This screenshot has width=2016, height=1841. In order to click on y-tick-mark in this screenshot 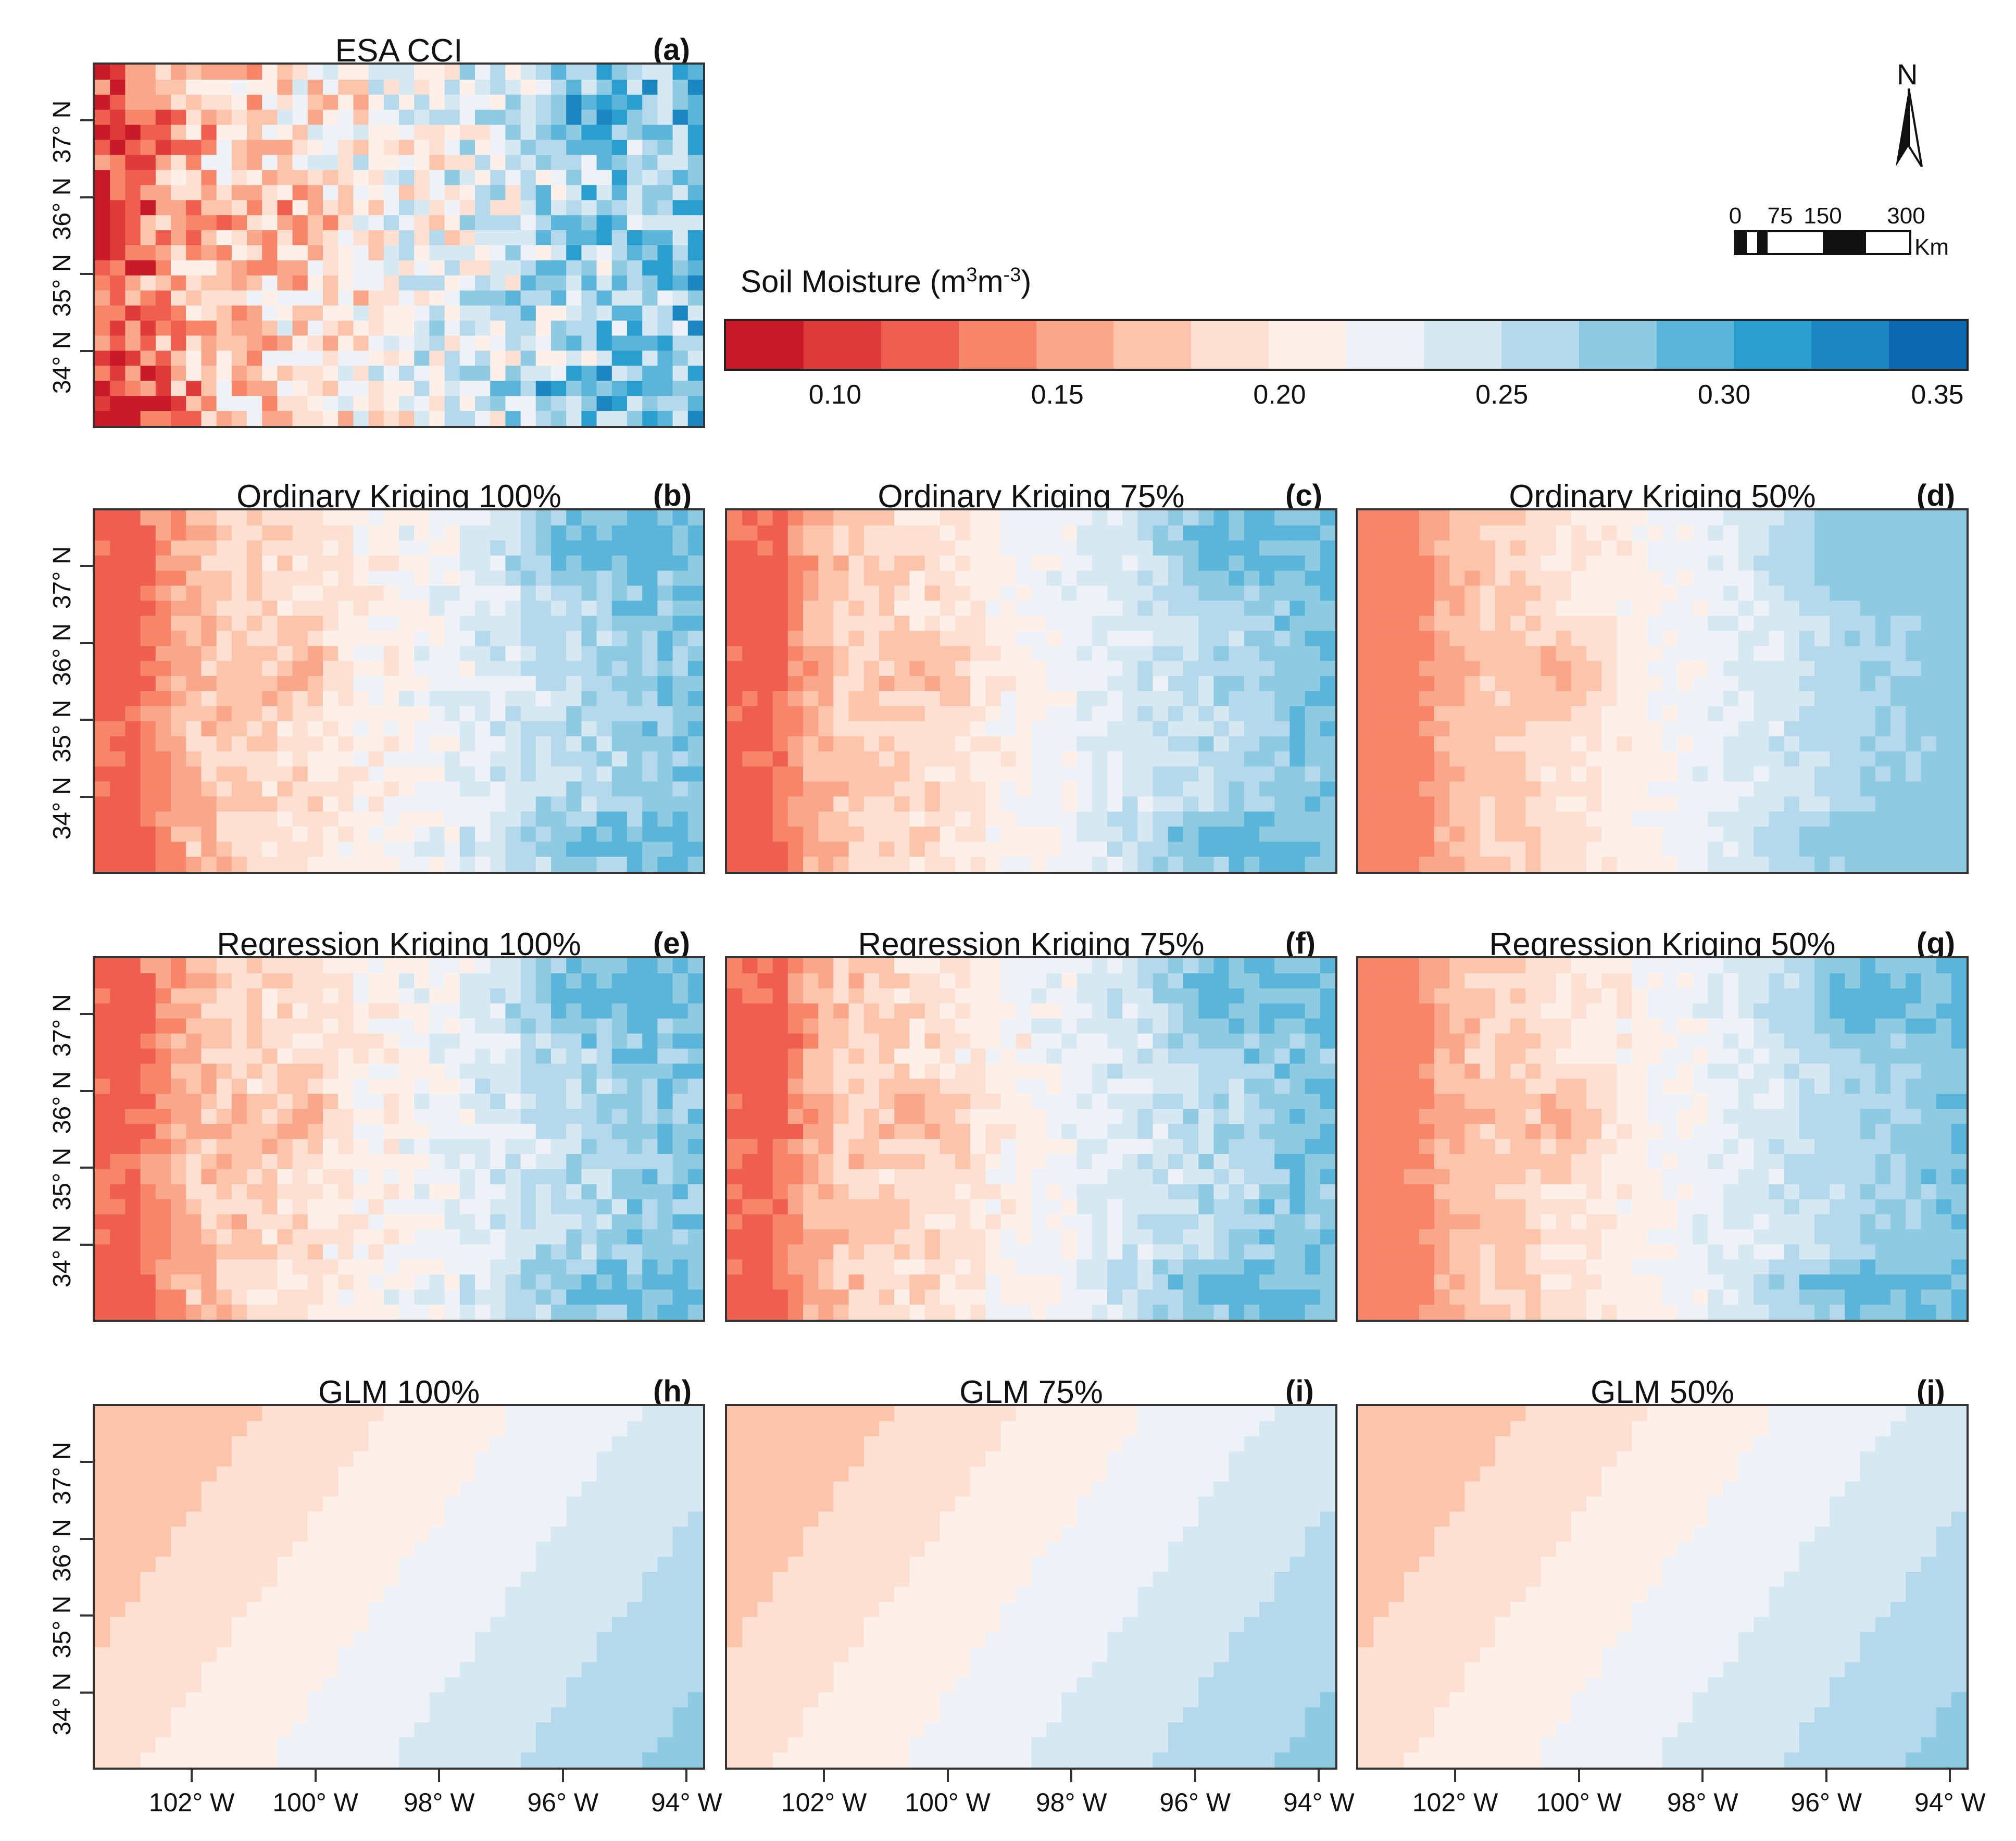, I will do `click(86, 197)`.